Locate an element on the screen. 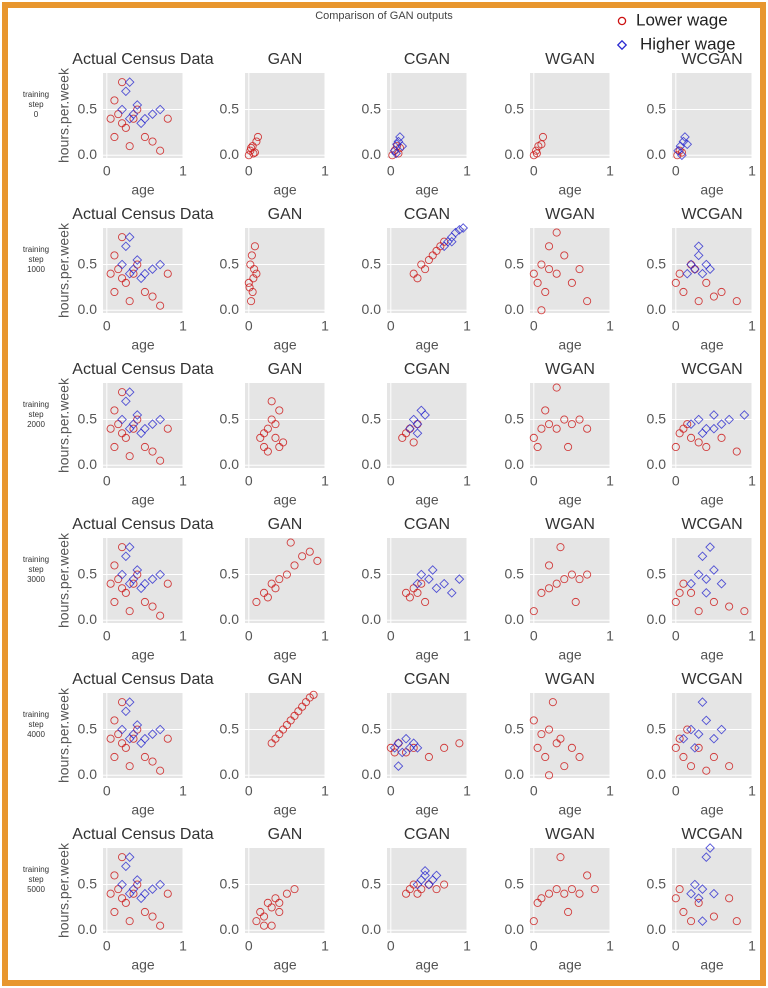  chart-title: Actual Census Data is located at coordinates (143, 679).